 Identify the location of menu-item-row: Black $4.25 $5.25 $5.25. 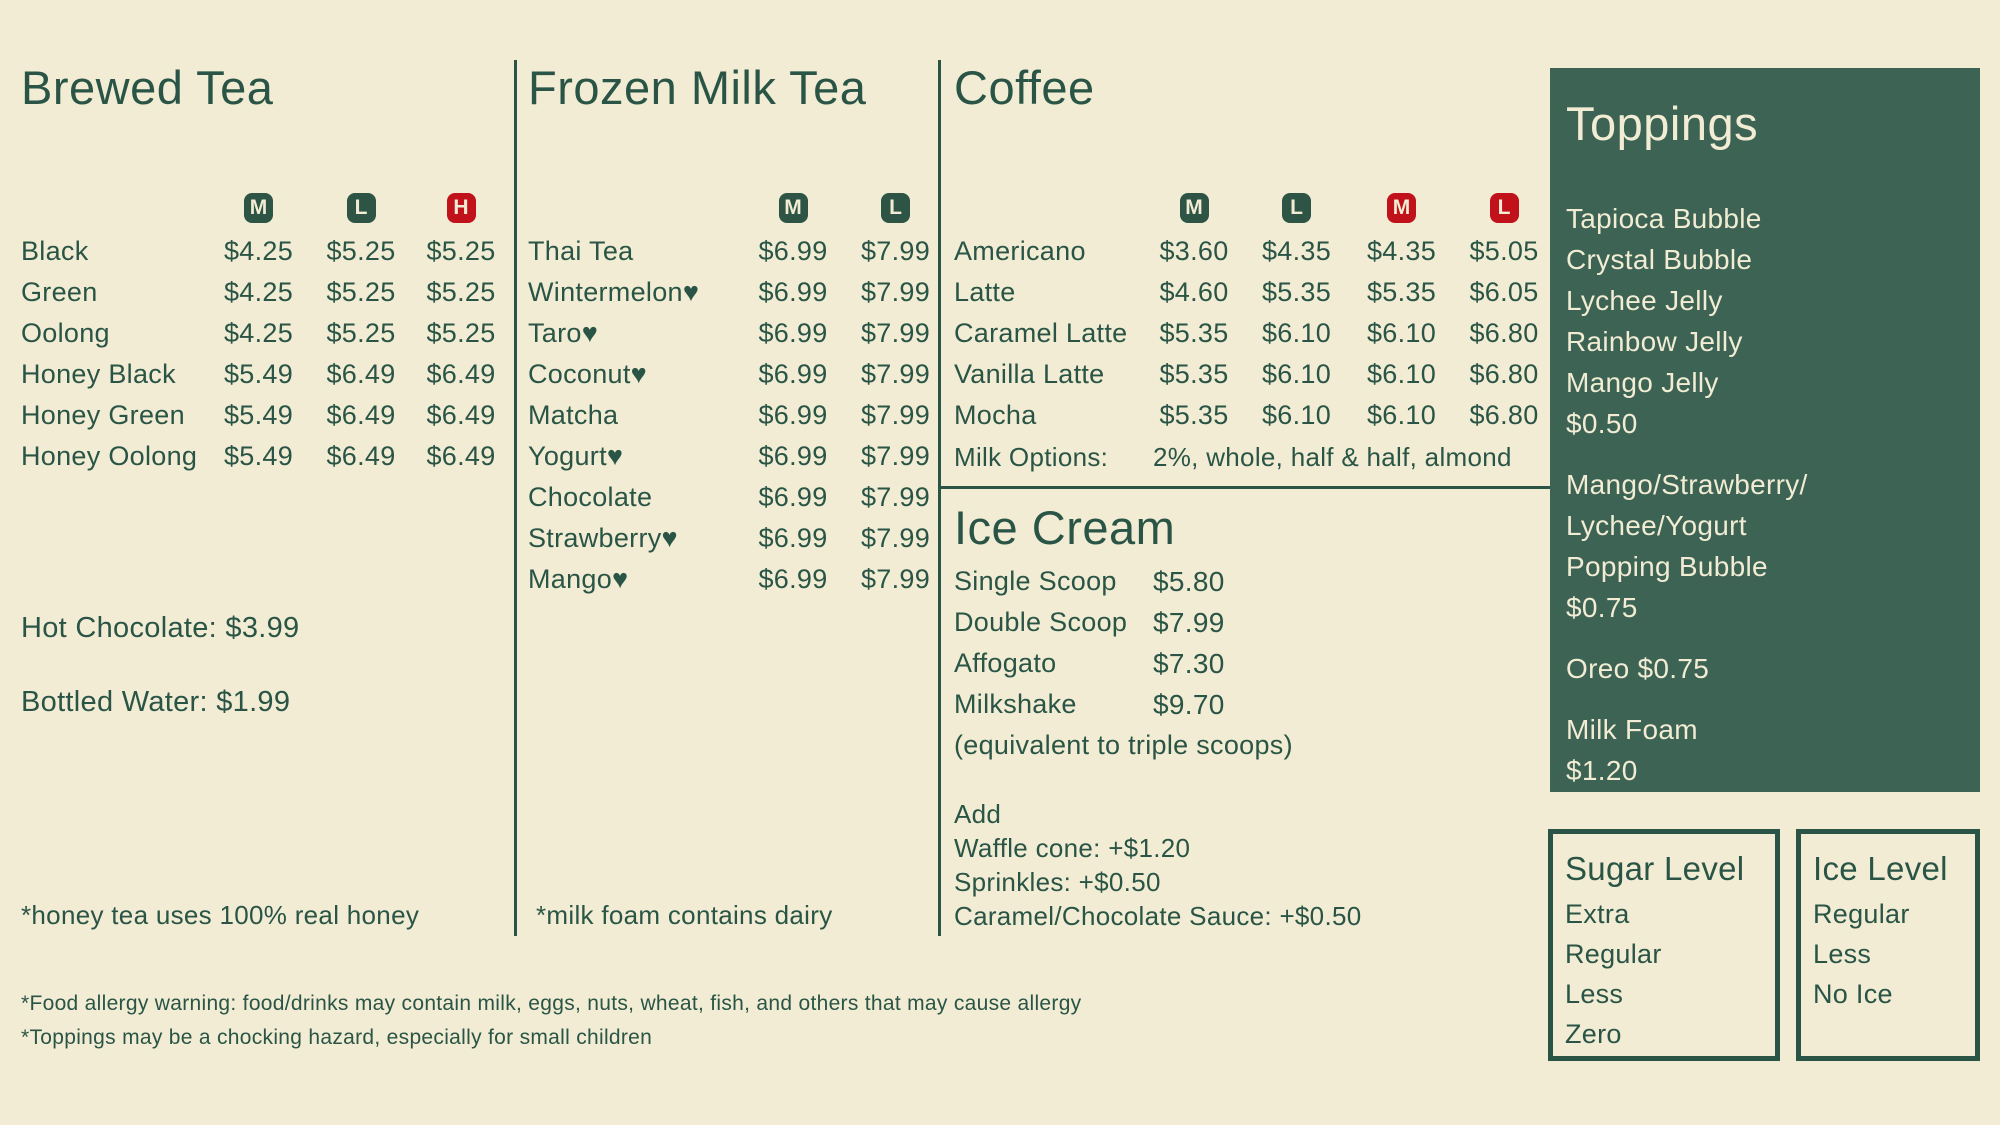
(268, 251).